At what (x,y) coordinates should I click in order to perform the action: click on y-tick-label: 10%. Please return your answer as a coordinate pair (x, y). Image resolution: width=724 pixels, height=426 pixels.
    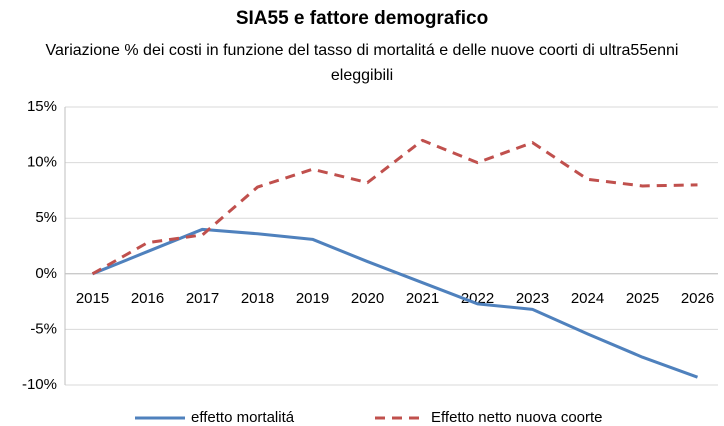
    Looking at the image, I should click on (42, 162).